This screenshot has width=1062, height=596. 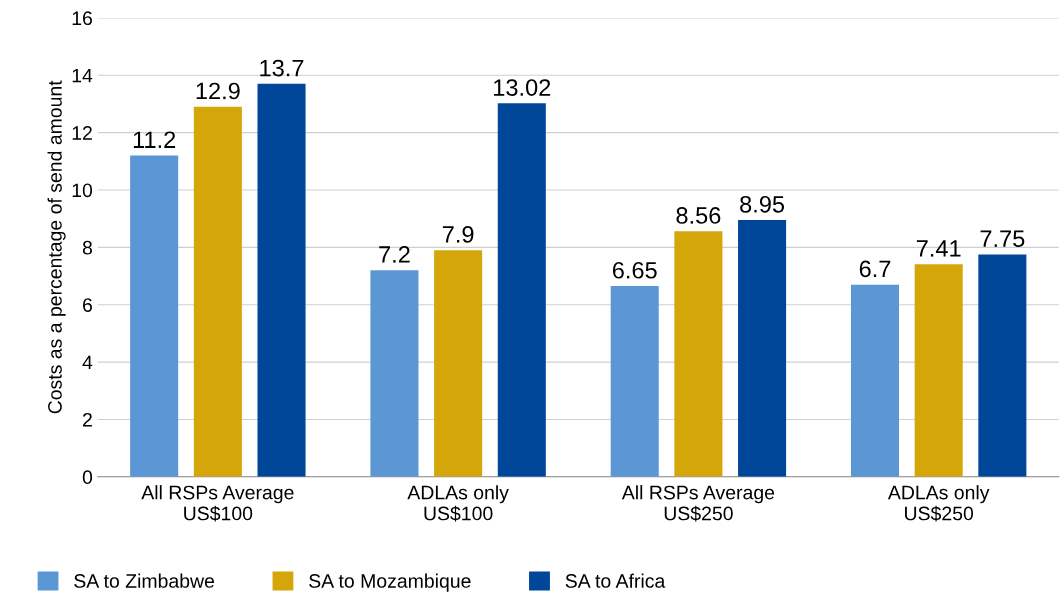 I want to click on y-tick-label: 8, so click(x=87, y=247).